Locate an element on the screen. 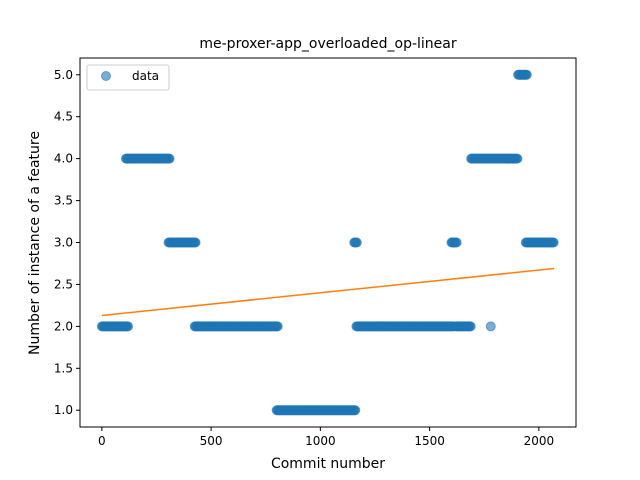  y-tick-label: 3.0 is located at coordinates (63, 243).